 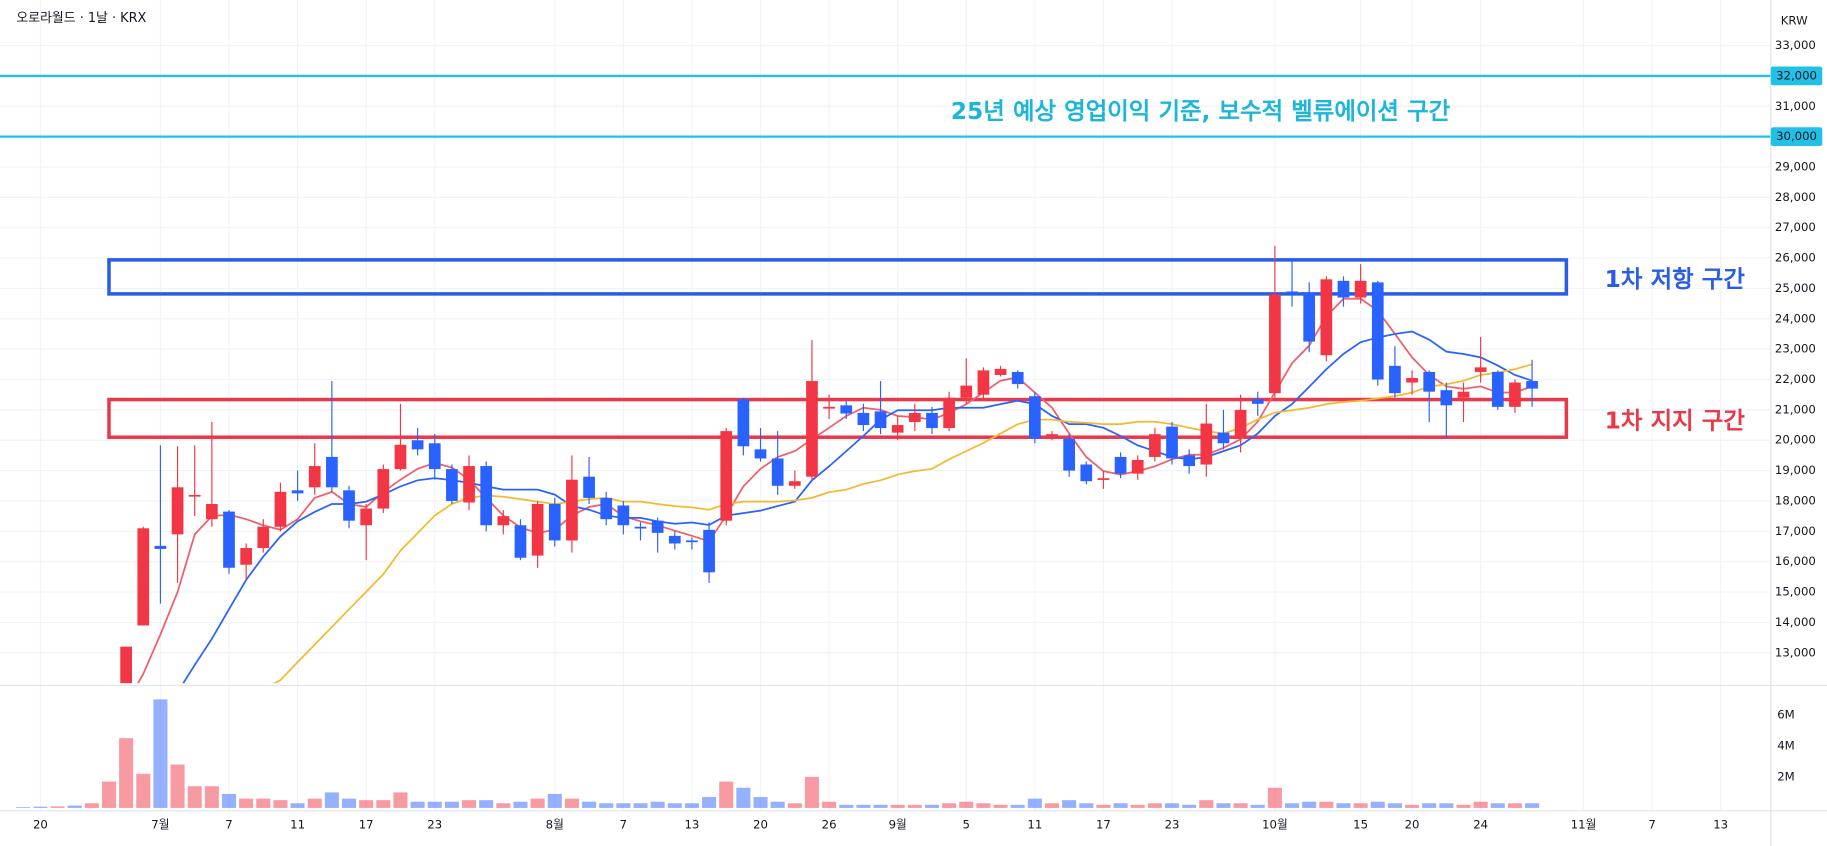 What do you see at coordinates (1675, 420) in the screenshot?
I see `zone-label: 1차 지지 구간` at bounding box center [1675, 420].